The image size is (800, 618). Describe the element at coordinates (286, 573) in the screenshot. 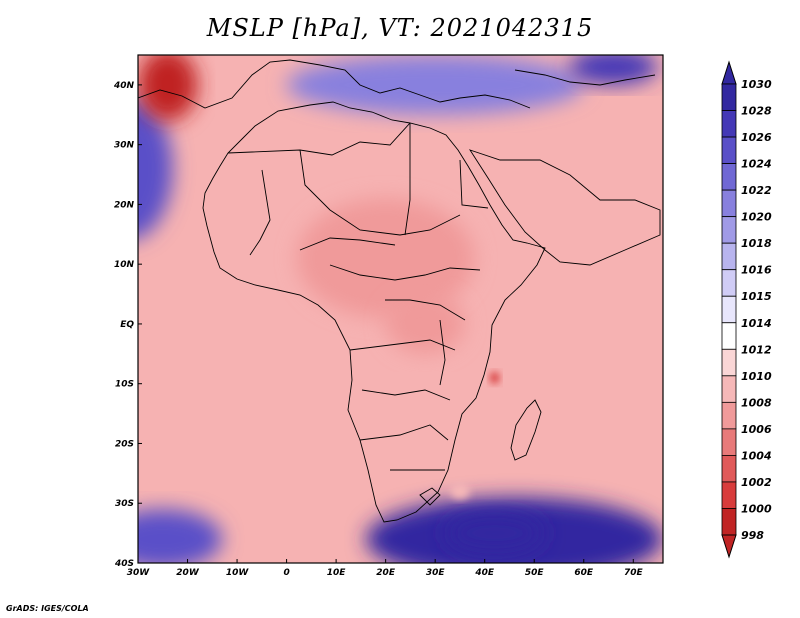

I see `lon-tick-label: 0` at that location.